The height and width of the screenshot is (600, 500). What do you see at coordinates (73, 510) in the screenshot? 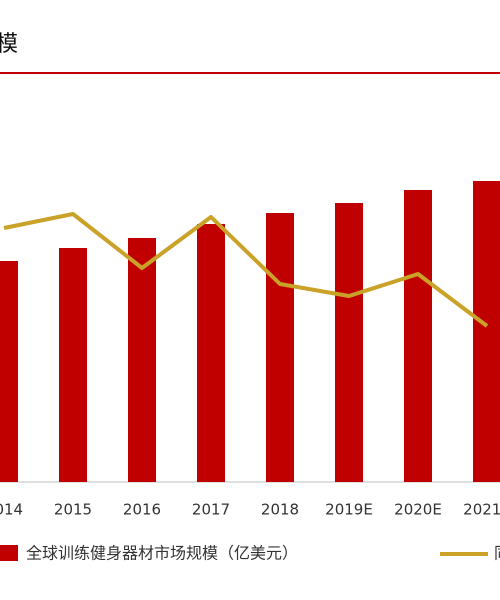
I see `x-tick-label: 2015` at bounding box center [73, 510].